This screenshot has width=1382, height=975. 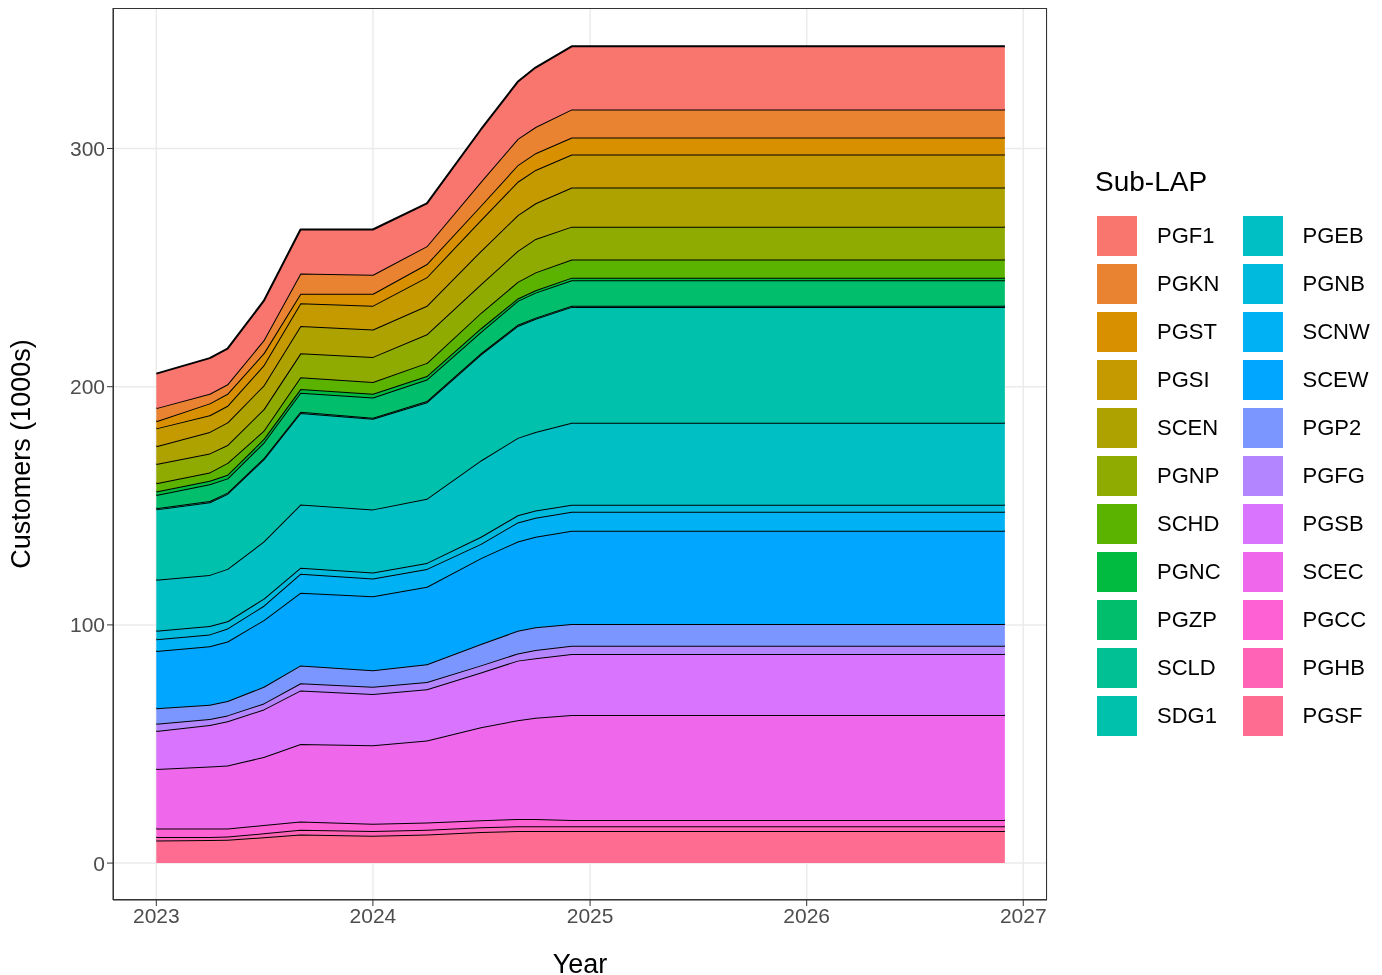 I want to click on legend-label: SCEN, so click(x=1188, y=428).